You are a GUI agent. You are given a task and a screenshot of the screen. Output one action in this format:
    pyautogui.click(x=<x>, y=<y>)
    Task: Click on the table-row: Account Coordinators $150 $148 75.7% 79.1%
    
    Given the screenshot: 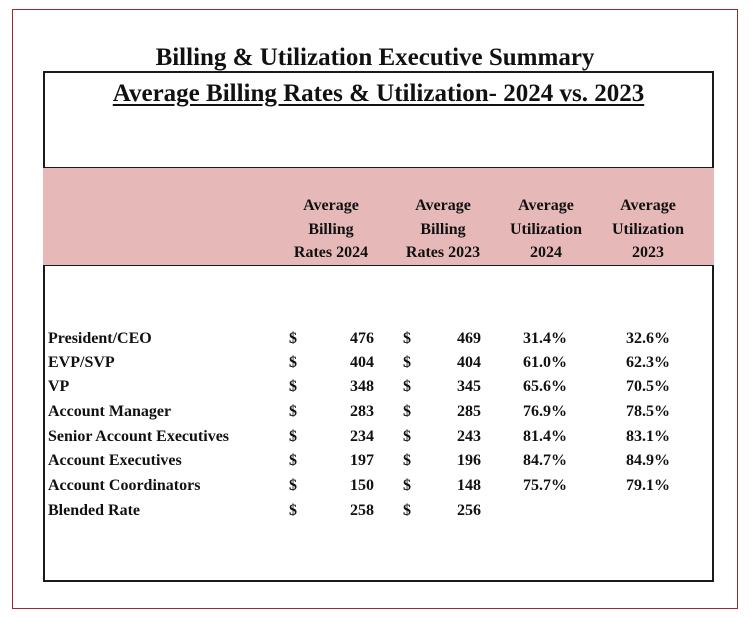 What is the action you would take?
    pyautogui.click(x=375, y=486)
    